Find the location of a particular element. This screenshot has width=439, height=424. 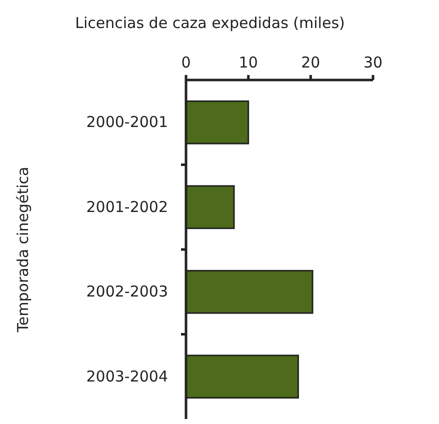

x-tick-label: 0 is located at coordinates (186, 63).